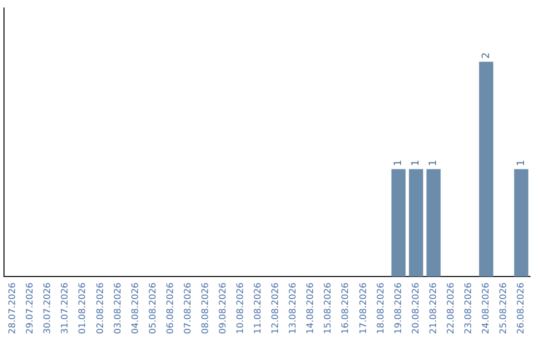 This screenshot has width=540, height=340. Describe the element at coordinates (311, 308) in the screenshot. I see `x-tick-label: 14.08.2026` at that location.